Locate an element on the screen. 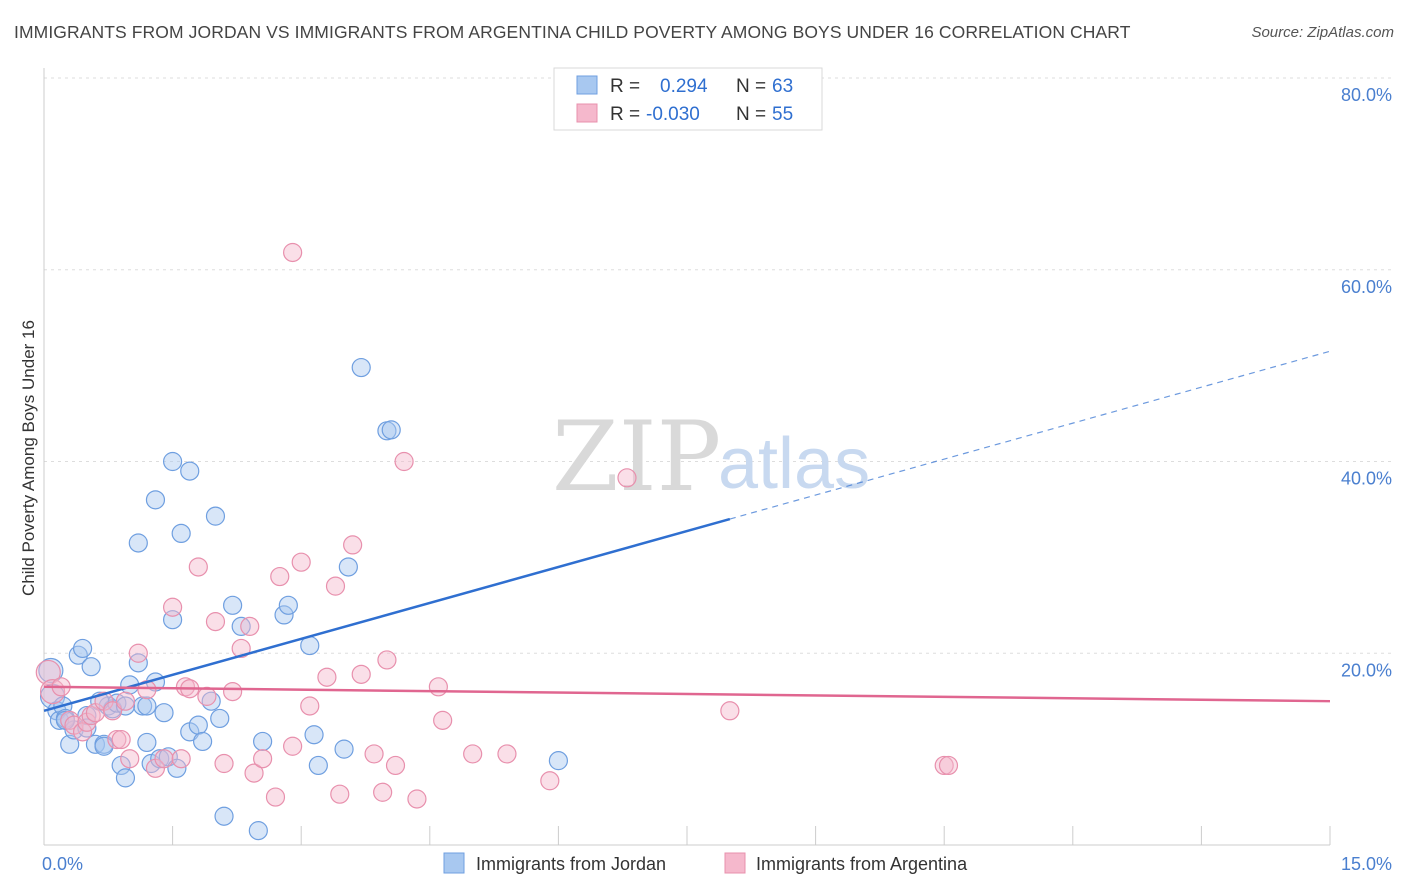 The height and width of the screenshot is (892, 1406). jordan-trend-extension is located at coordinates (1030, 435).